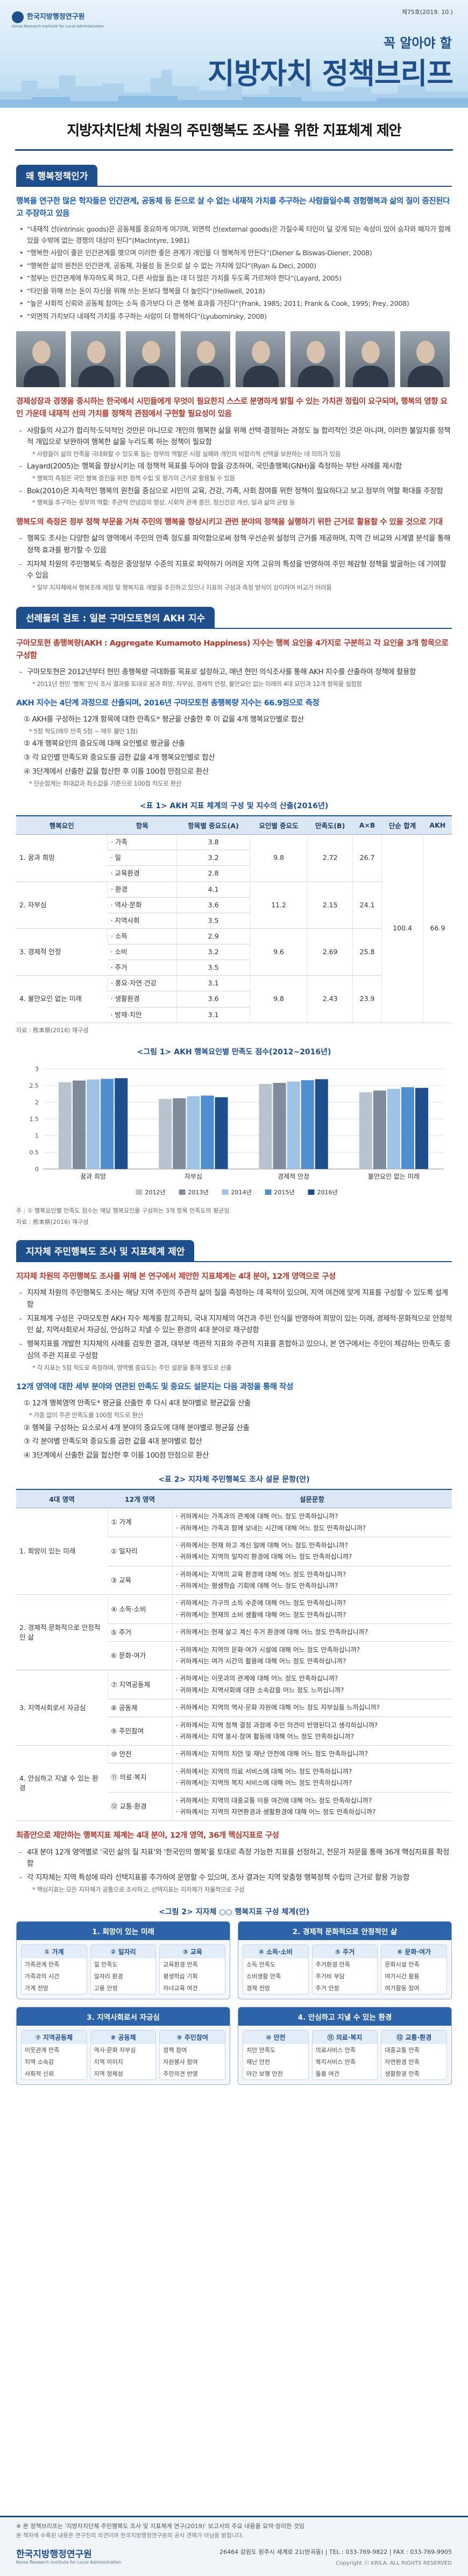 The width and height of the screenshot is (468, 2576). I want to click on factor-name: 2. 자부심, so click(62, 905).